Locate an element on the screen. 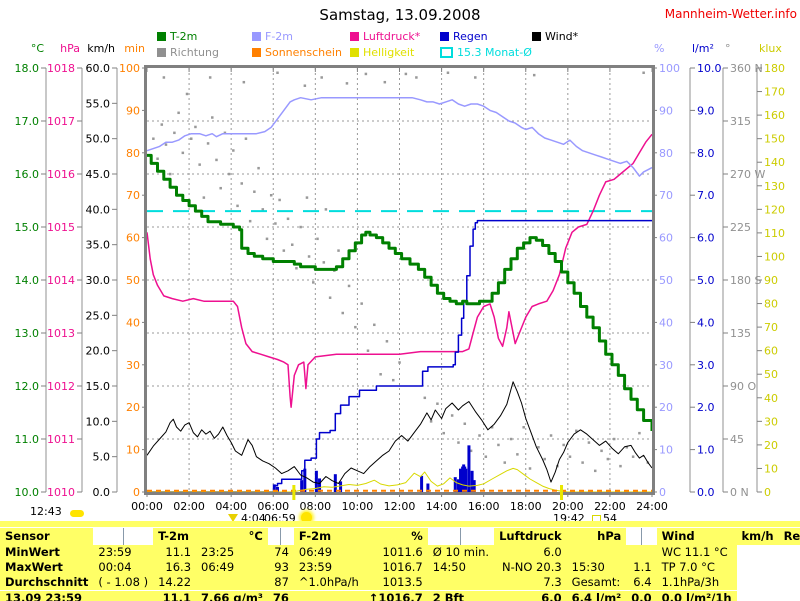 Image resolution: width=800 pixels, height=601 pixels. table-cell: 06:49 is located at coordinates (232, 567).